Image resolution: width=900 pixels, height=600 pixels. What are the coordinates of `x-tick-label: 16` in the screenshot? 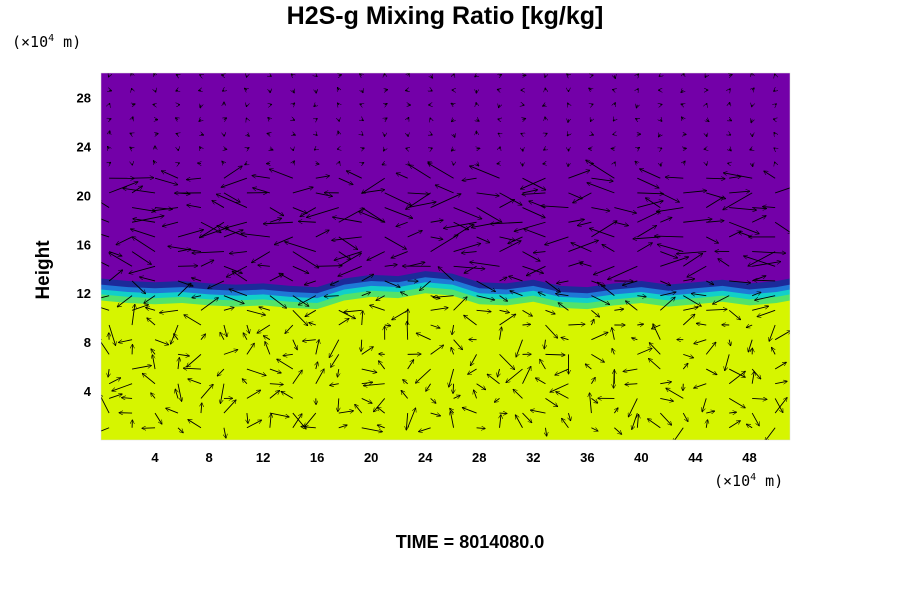 It's located at (317, 457).